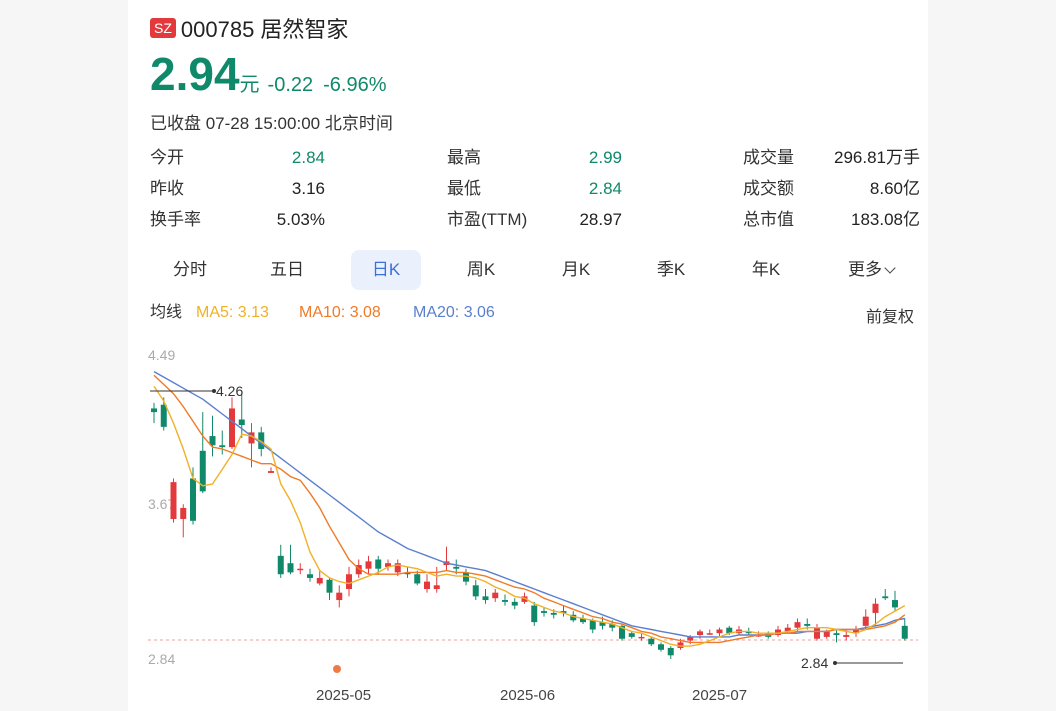  What do you see at coordinates (890, 317) in the screenshot?
I see `adjust-mode-toggle: 前复权` at bounding box center [890, 317].